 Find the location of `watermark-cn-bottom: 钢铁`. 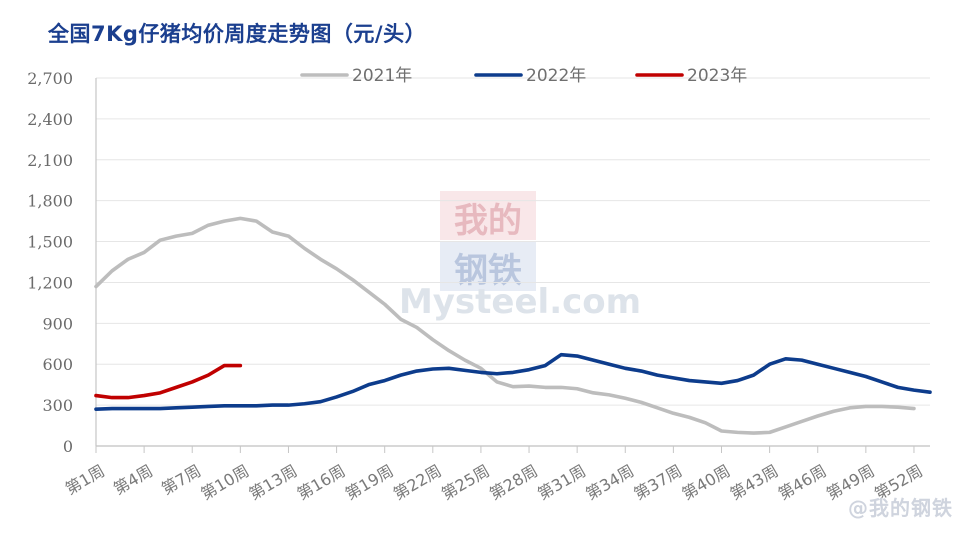

watermark-cn-bottom: 钢铁 is located at coordinates (488, 271).